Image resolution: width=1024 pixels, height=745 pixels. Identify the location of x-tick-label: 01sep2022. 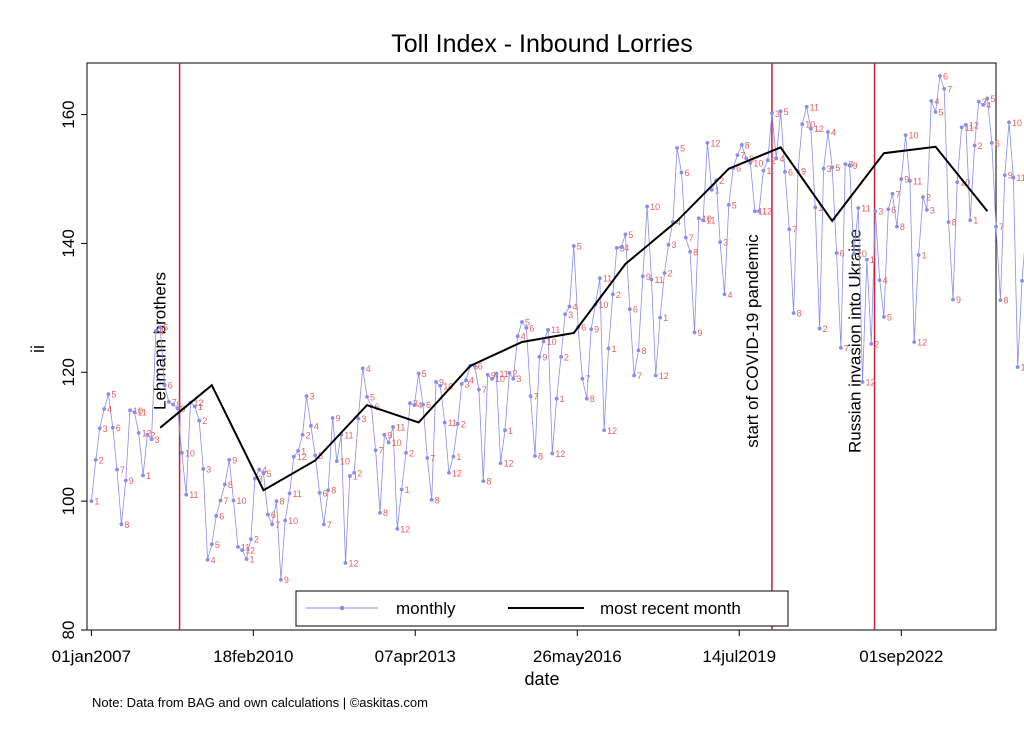
(901, 656).